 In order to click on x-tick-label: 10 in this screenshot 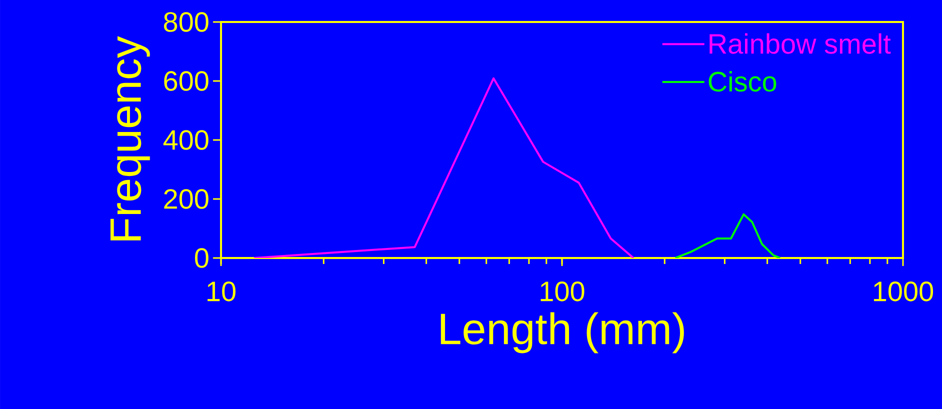, I will do `click(222, 292)`.